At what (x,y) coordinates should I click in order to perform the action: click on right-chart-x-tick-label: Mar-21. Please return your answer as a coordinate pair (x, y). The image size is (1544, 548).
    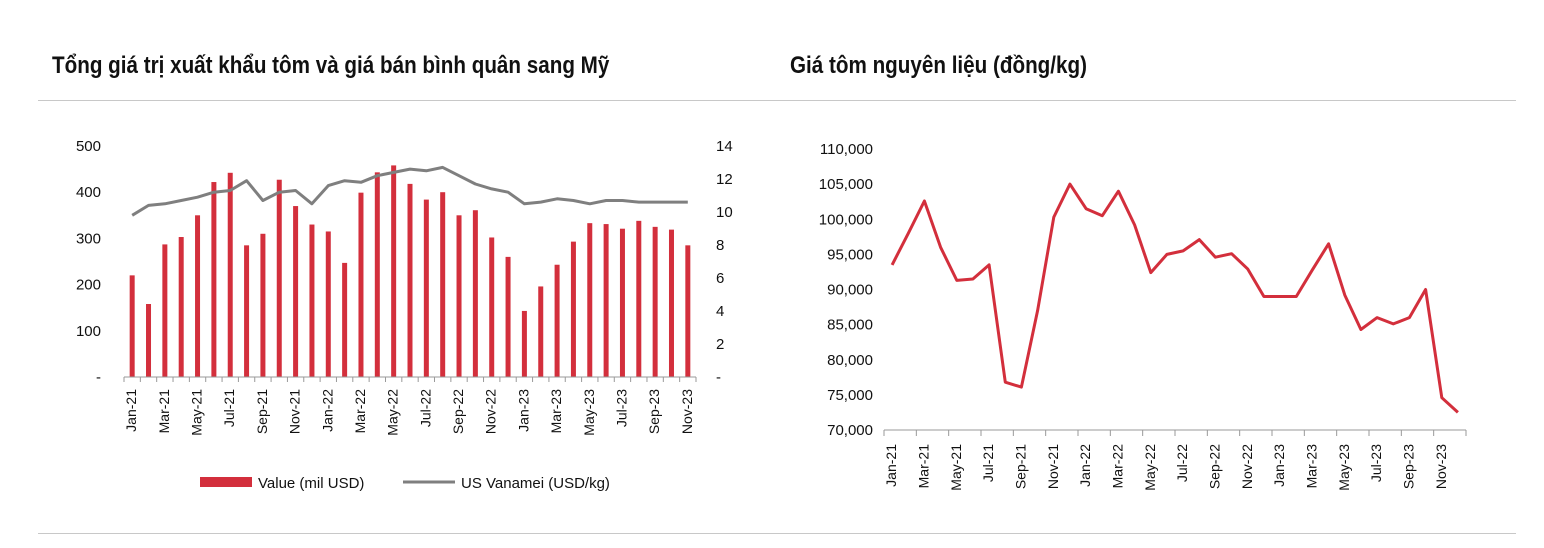
    Looking at the image, I should click on (923, 466).